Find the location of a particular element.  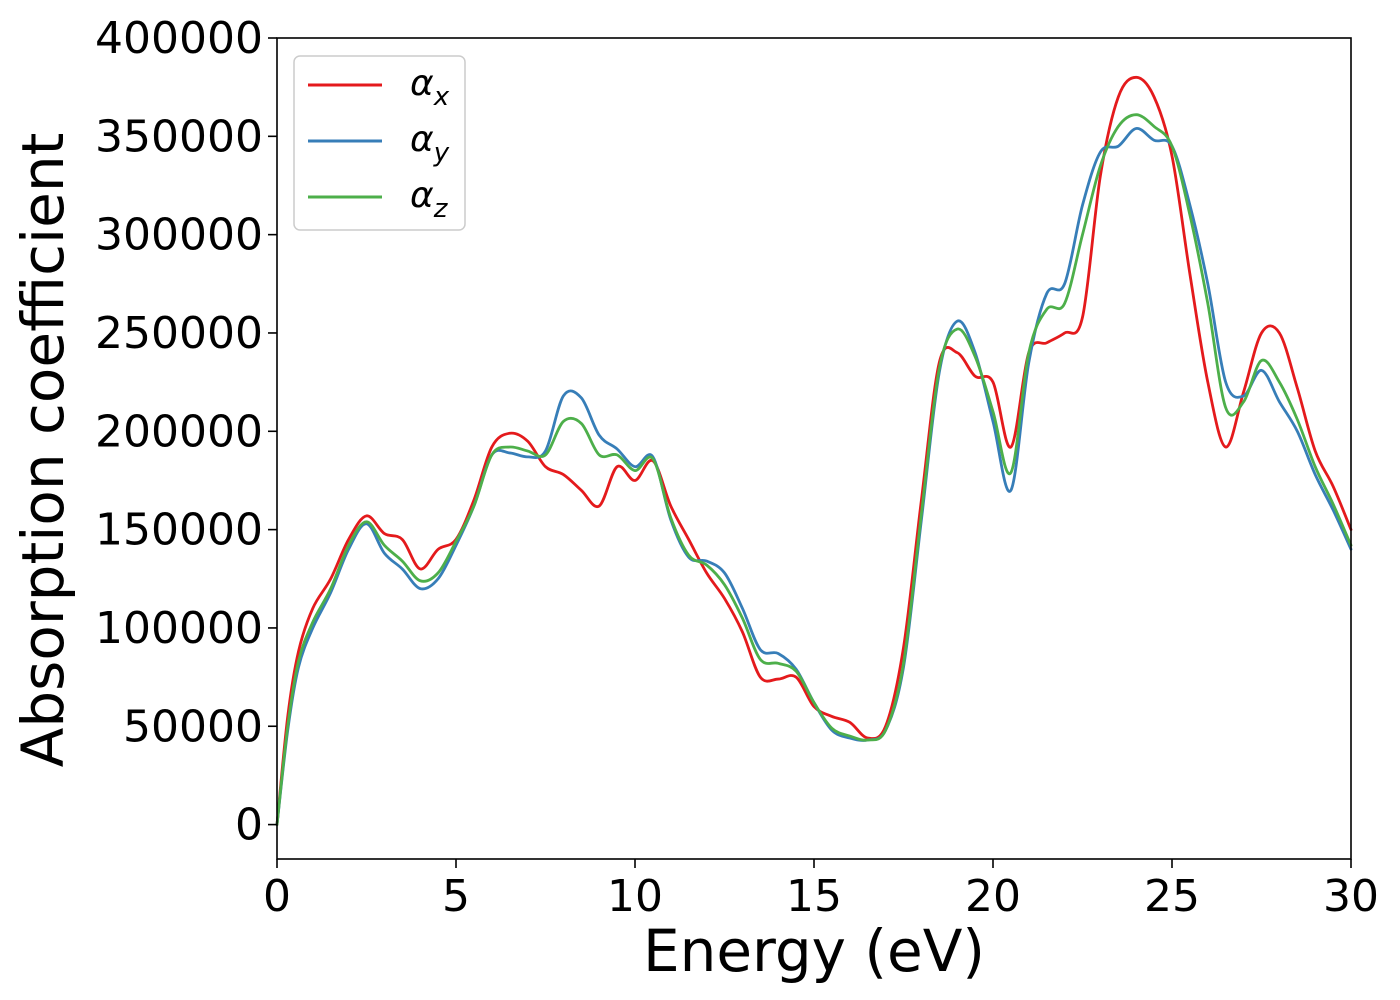

y-tick-label: 150000 is located at coordinates (179, 530).